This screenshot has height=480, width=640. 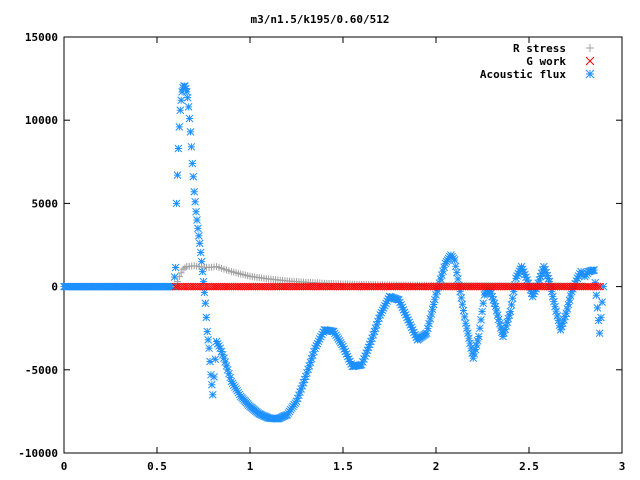 What do you see at coordinates (622, 466) in the screenshot?
I see `x-tick-label: 3` at bounding box center [622, 466].